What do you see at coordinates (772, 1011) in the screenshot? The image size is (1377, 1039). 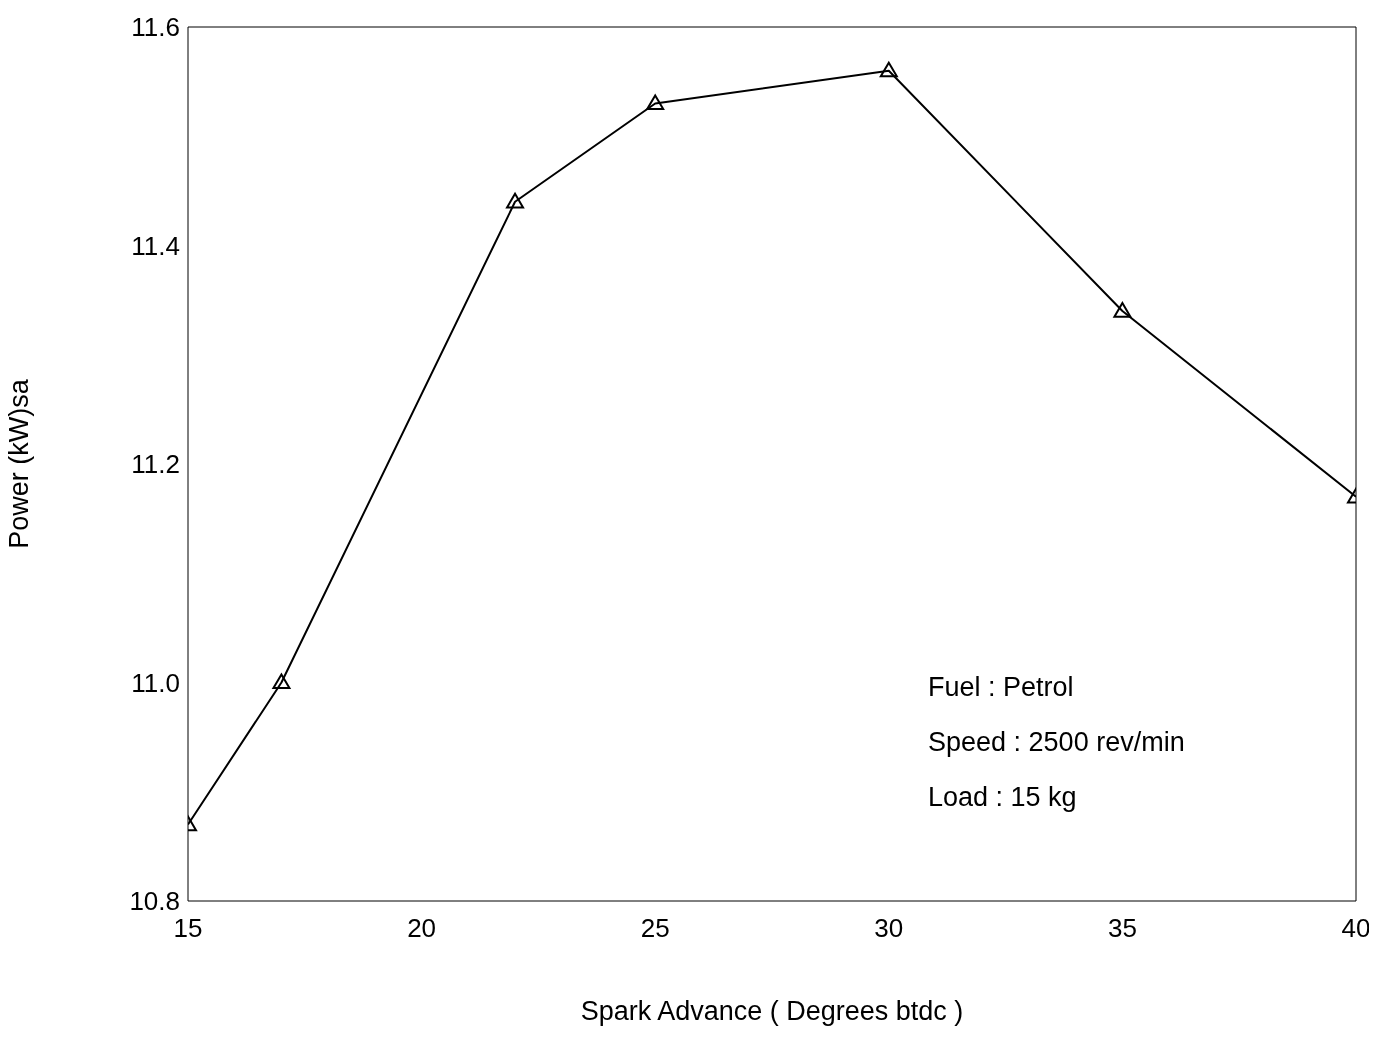 I see `x-axis-title: Spark Advance ( Degrees btdc )` at bounding box center [772, 1011].